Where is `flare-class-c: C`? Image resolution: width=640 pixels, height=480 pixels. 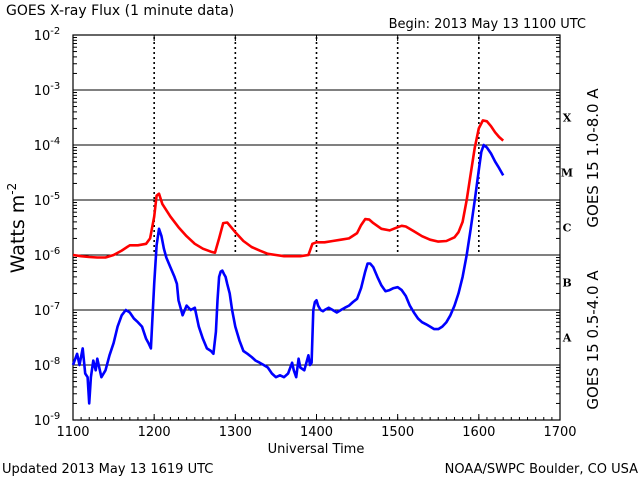
flare-class-c: C is located at coordinates (567, 228).